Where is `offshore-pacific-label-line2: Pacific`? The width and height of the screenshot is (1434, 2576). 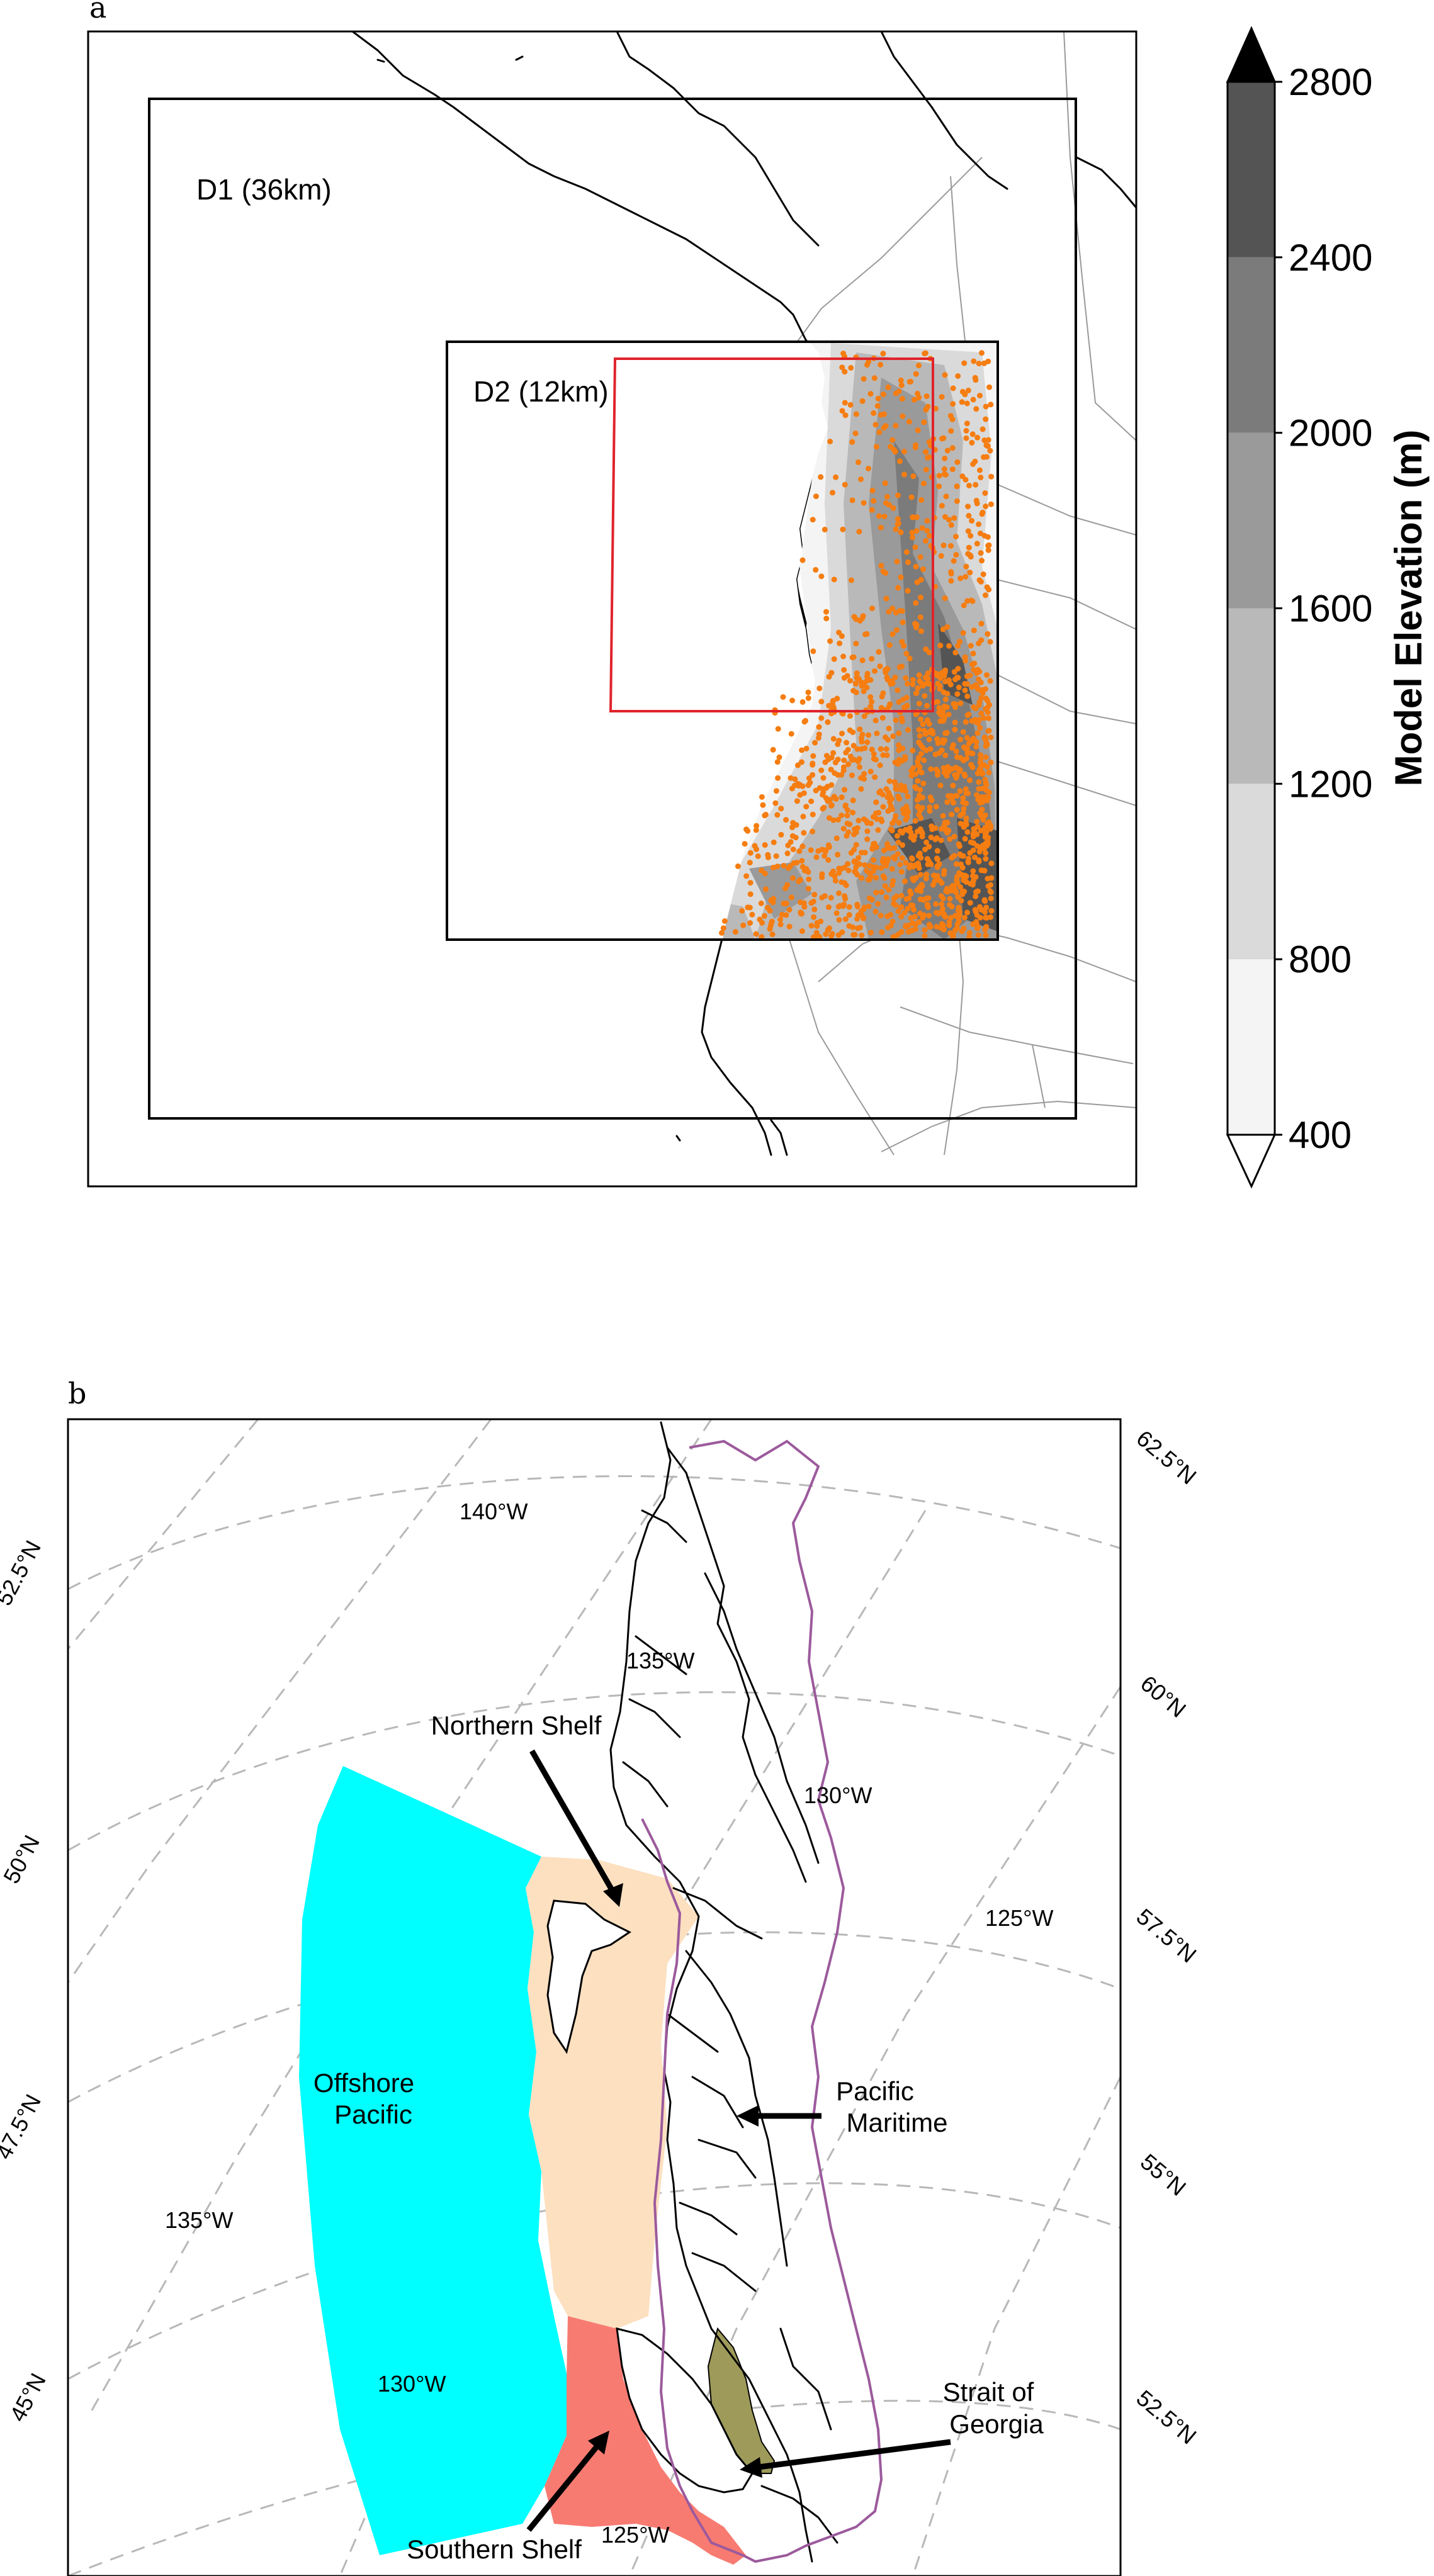 offshore-pacific-label-line2: Pacific is located at coordinates (373, 2114).